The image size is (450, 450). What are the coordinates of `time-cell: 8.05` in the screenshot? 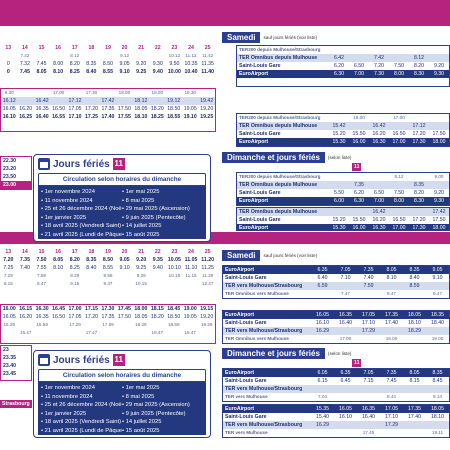 It's located at (41, 72).